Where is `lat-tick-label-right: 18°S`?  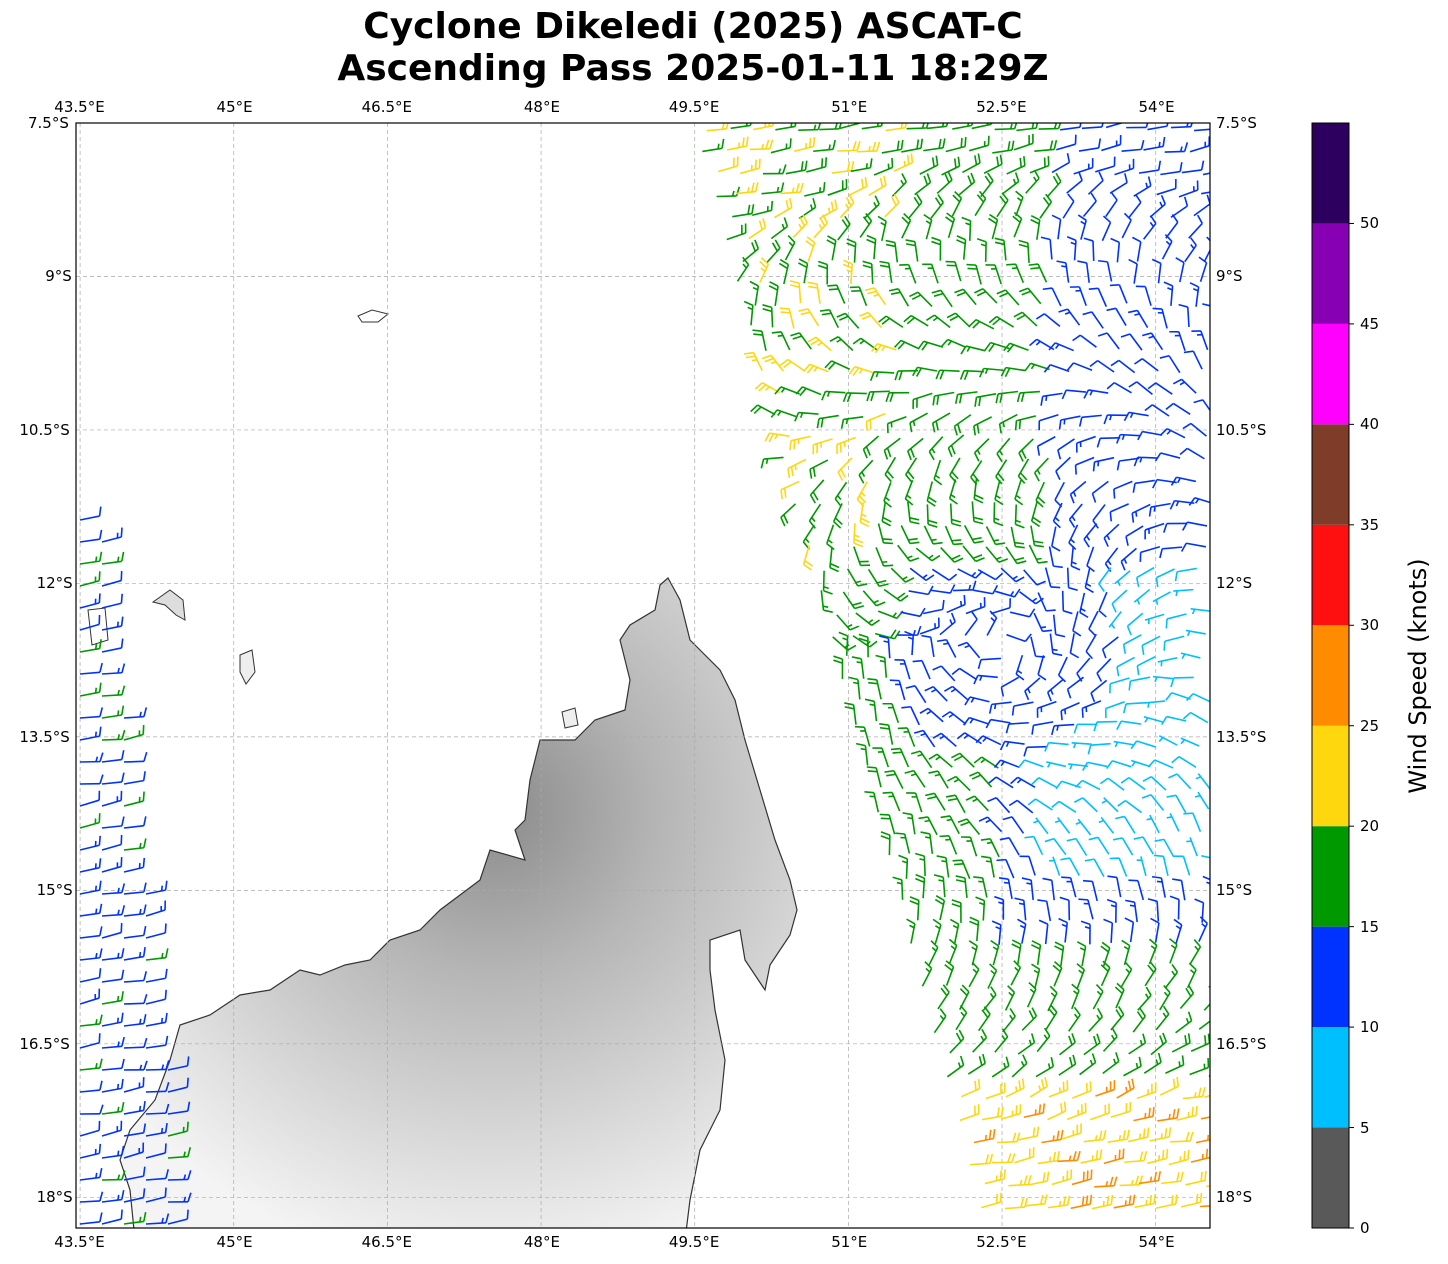
lat-tick-label-right: 18°S is located at coordinates (1234, 1197).